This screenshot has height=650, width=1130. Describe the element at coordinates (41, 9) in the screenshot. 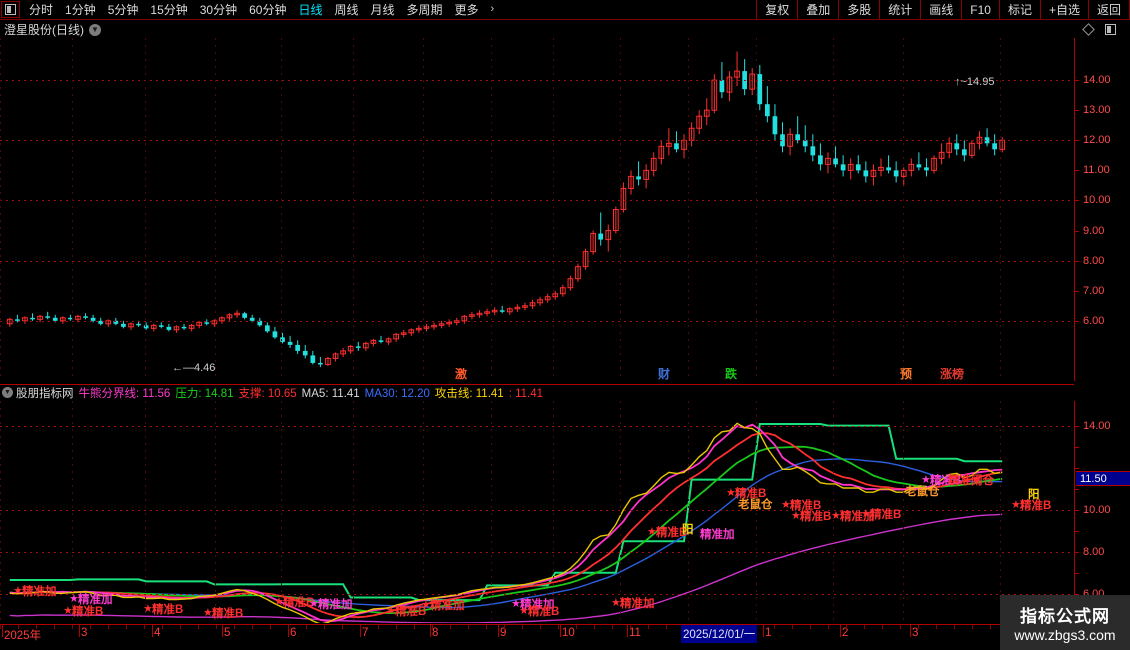

I see `period-fenshi: 分时` at that location.